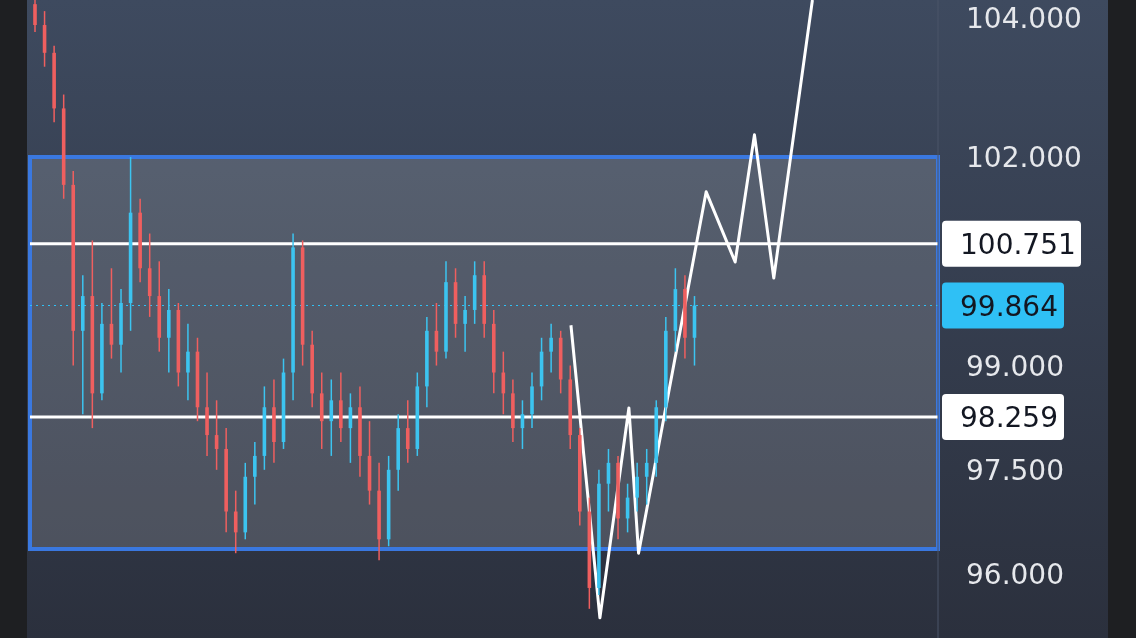 Image resolution: width=1136 pixels, height=638 pixels. What do you see at coordinates (1015, 470) in the screenshot?
I see `y-tick-label: 97.500` at bounding box center [1015, 470].